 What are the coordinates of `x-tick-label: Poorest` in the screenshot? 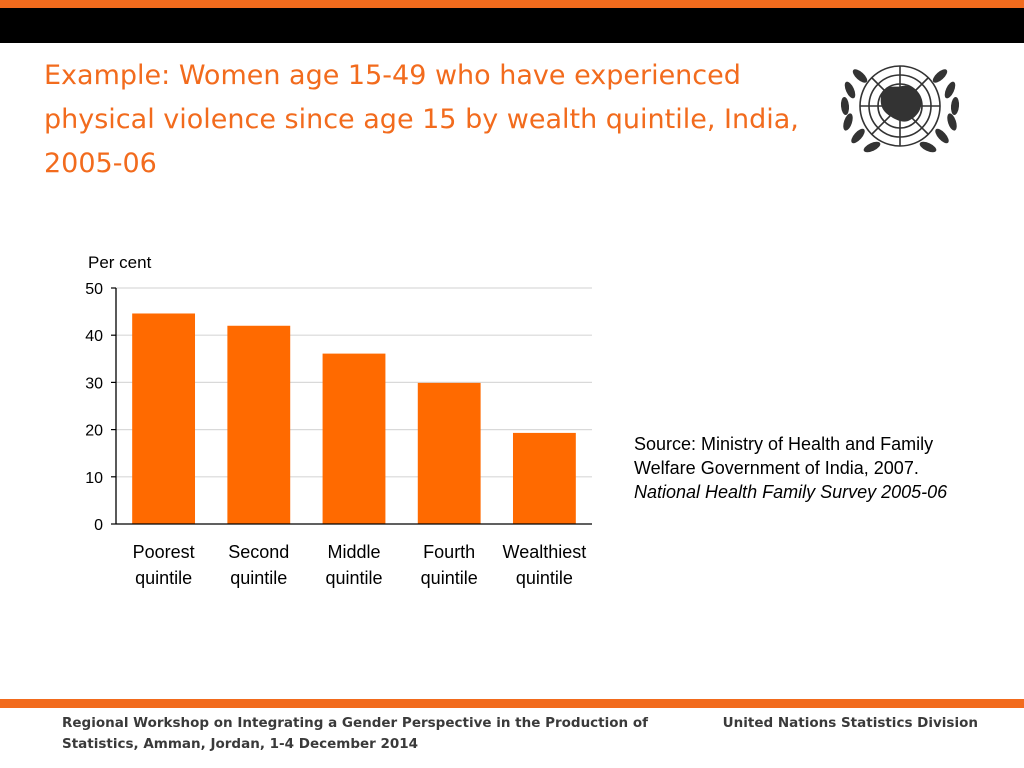 It's located at (164, 552).